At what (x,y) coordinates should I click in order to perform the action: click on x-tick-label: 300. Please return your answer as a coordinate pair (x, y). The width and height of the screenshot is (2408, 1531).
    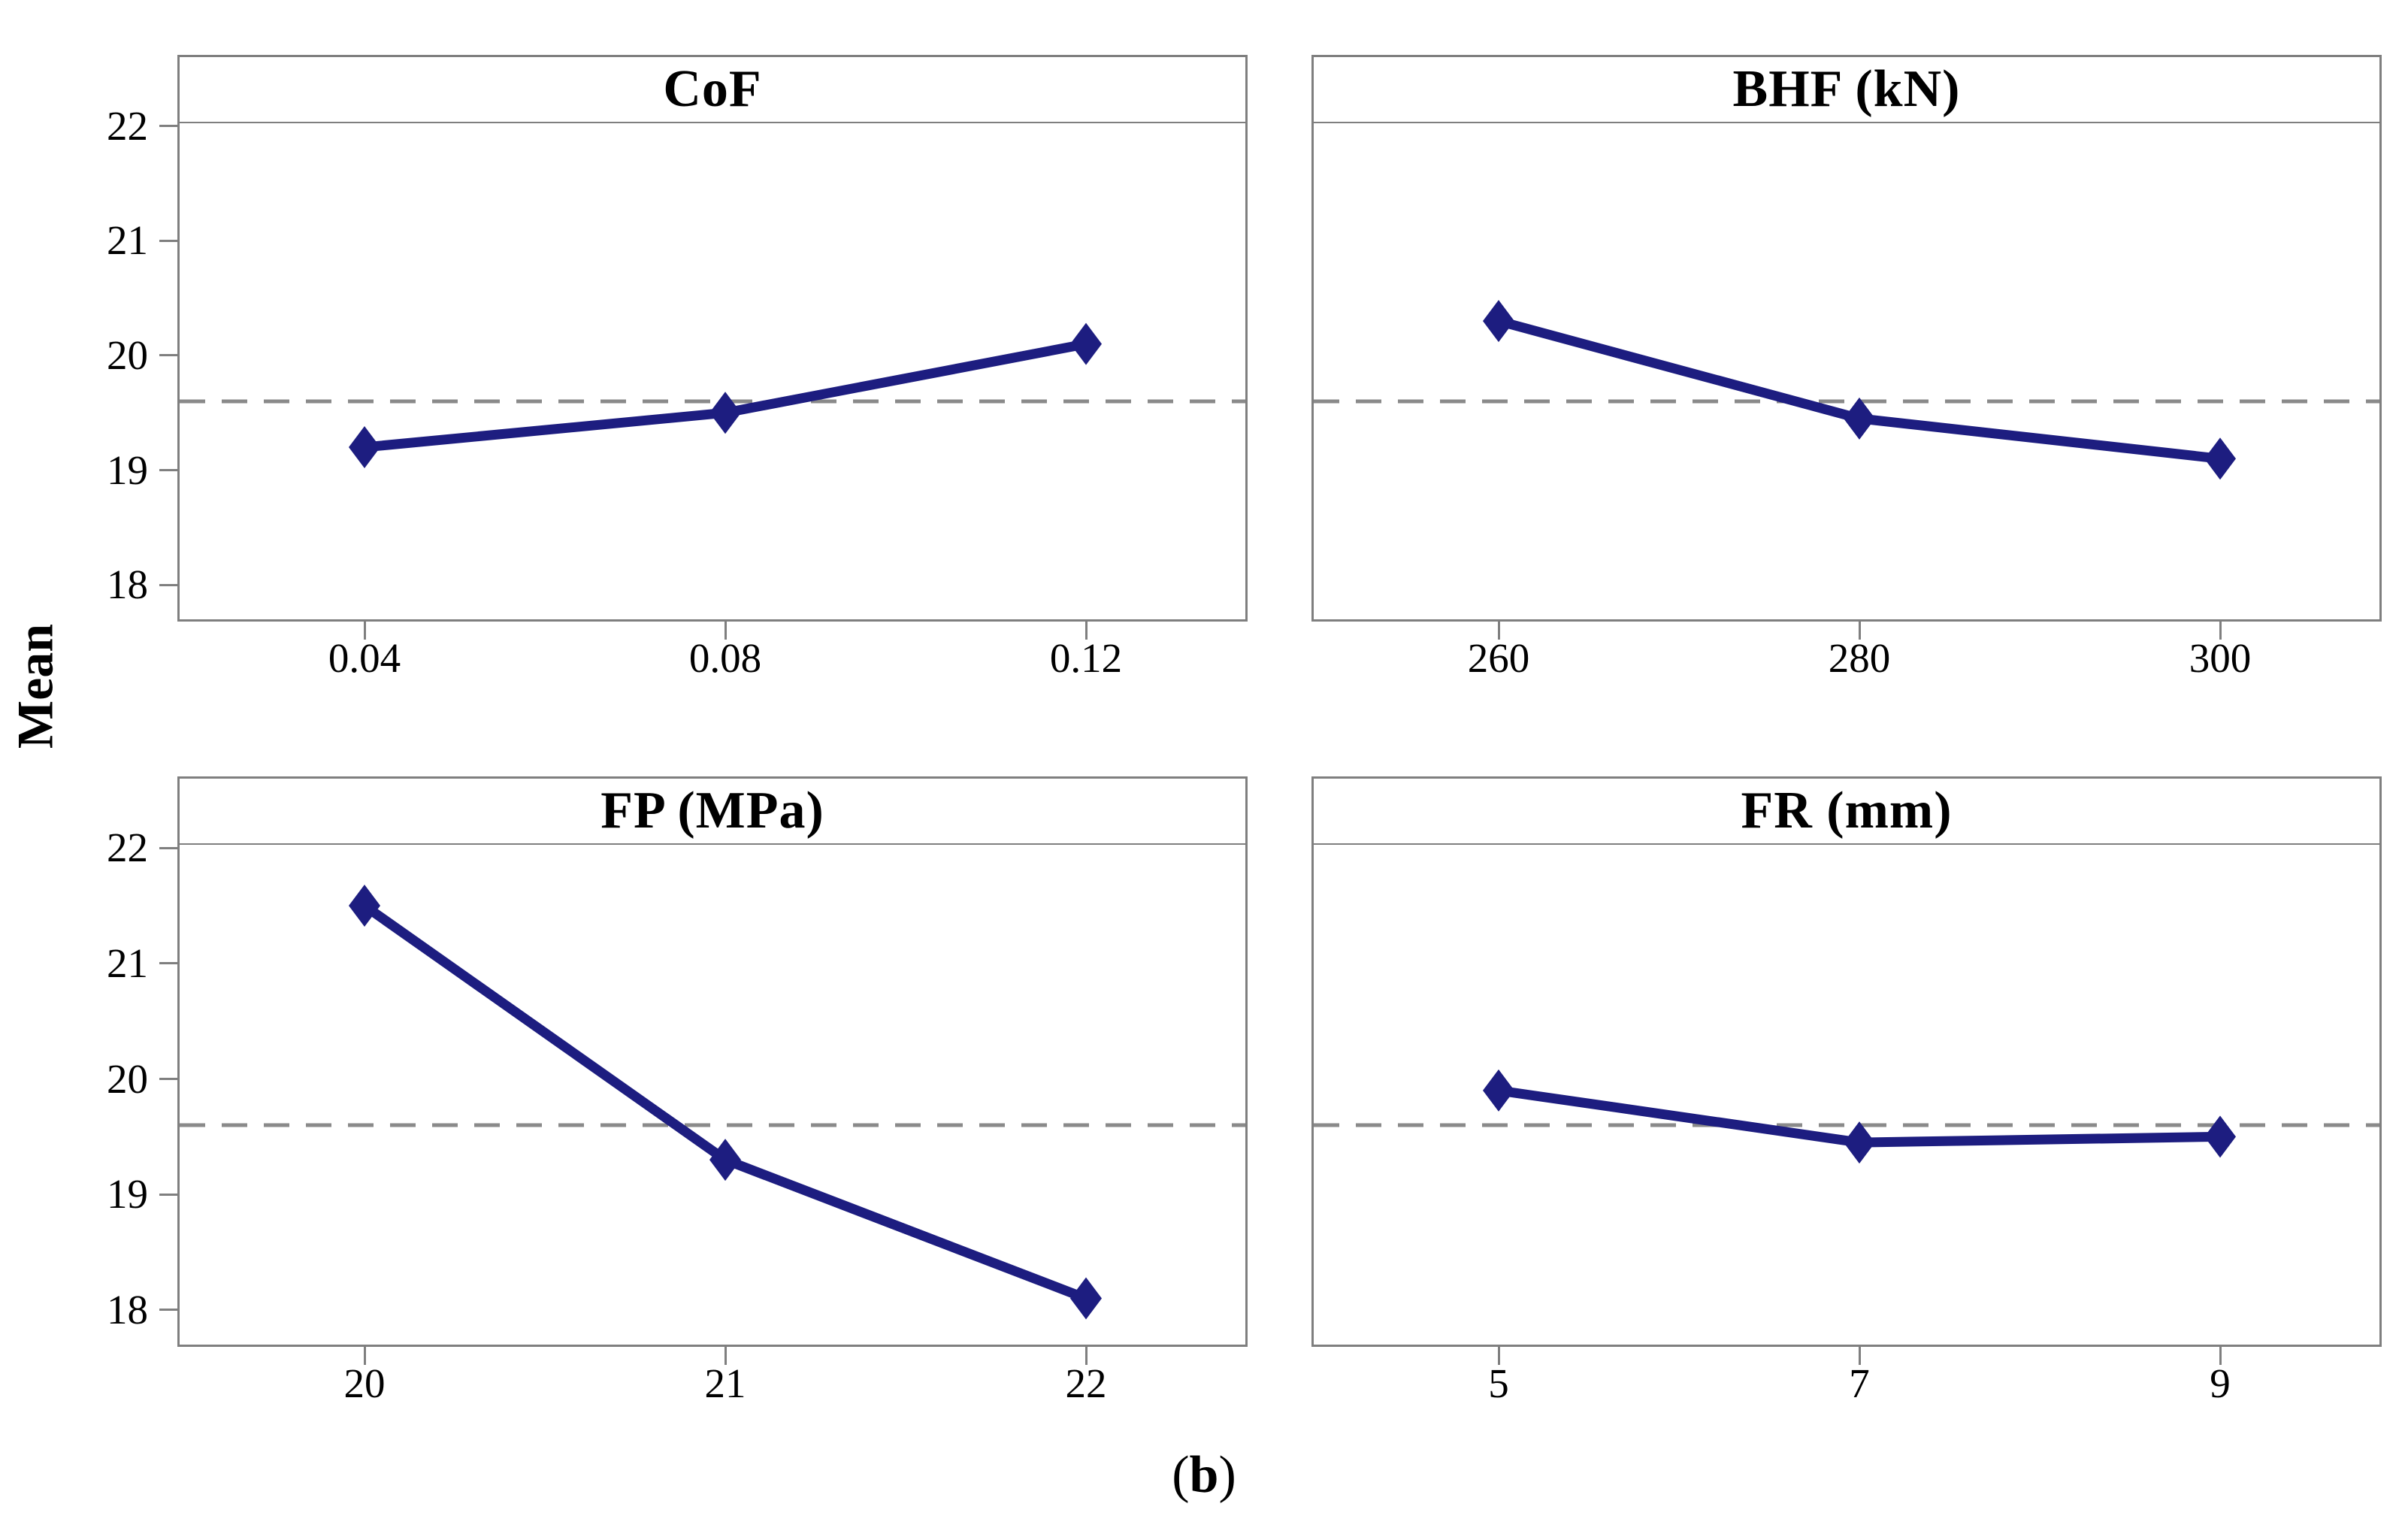
    Looking at the image, I should click on (2220, 658).